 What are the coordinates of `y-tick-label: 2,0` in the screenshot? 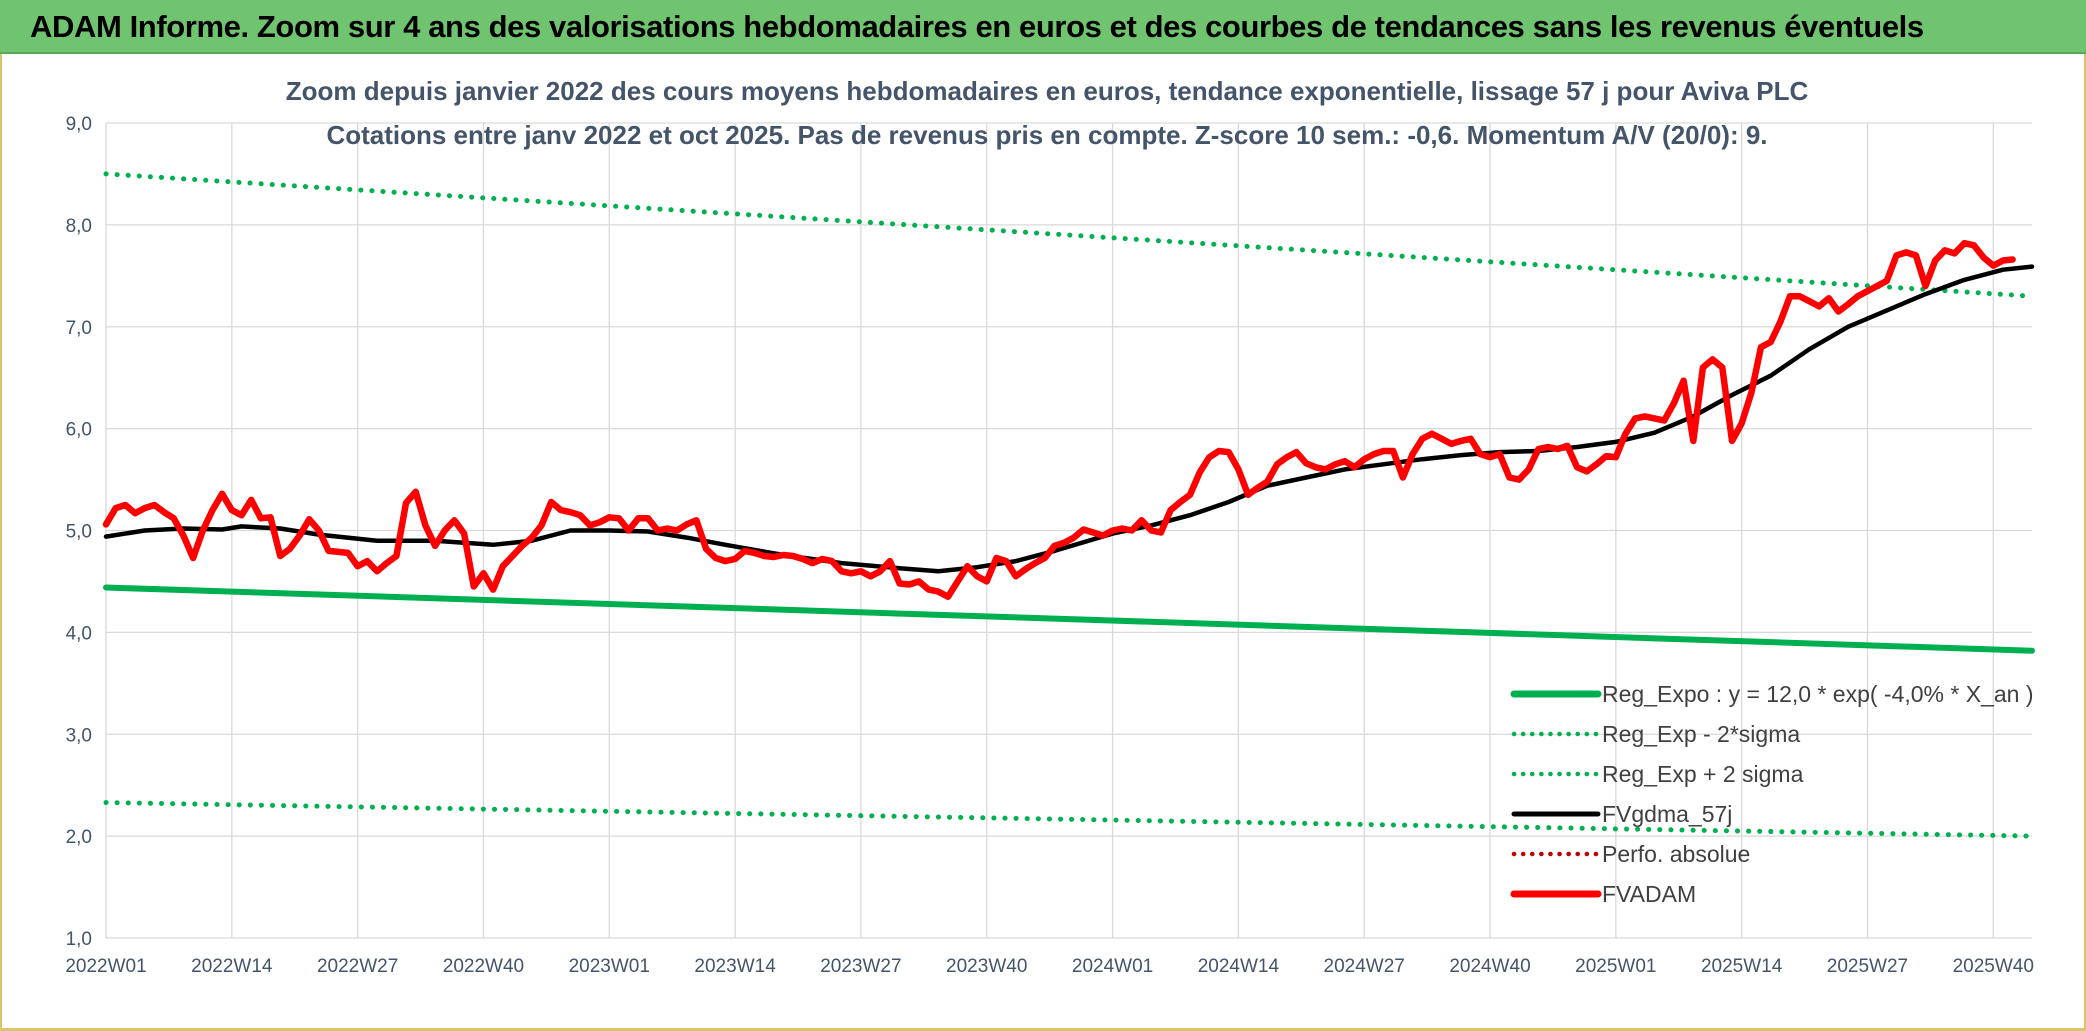 It's located at (79, 837).